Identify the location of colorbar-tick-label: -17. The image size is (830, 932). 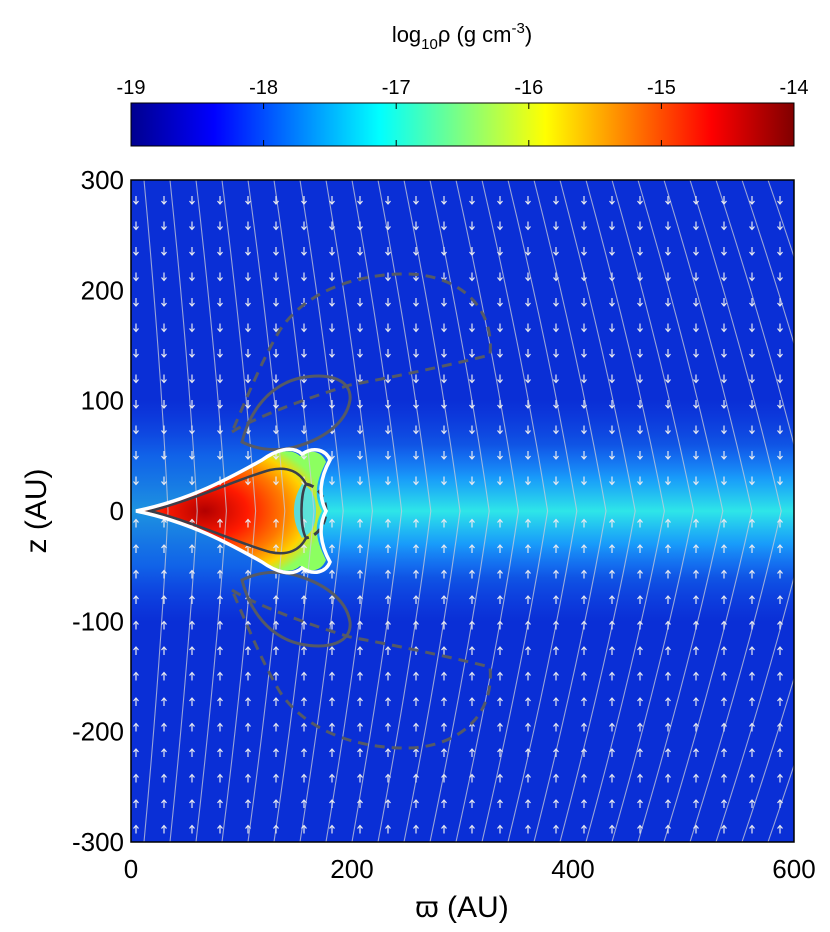
(396, 88).